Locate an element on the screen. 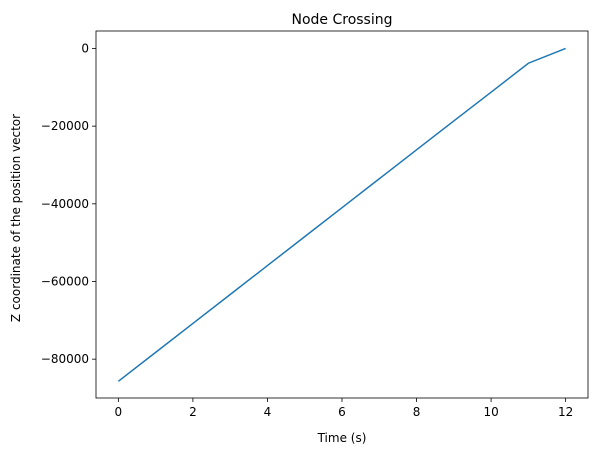 The width and height of the screenshot is (600, 455). x-tick-label: 10 is located at coordinates (490, 412).